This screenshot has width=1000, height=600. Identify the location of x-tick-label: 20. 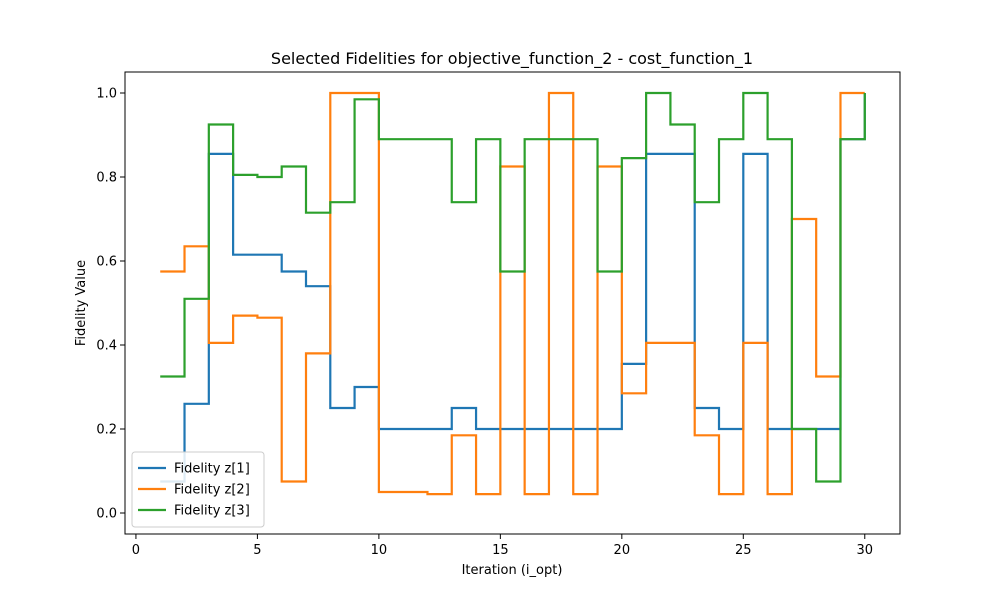
(622, 550).